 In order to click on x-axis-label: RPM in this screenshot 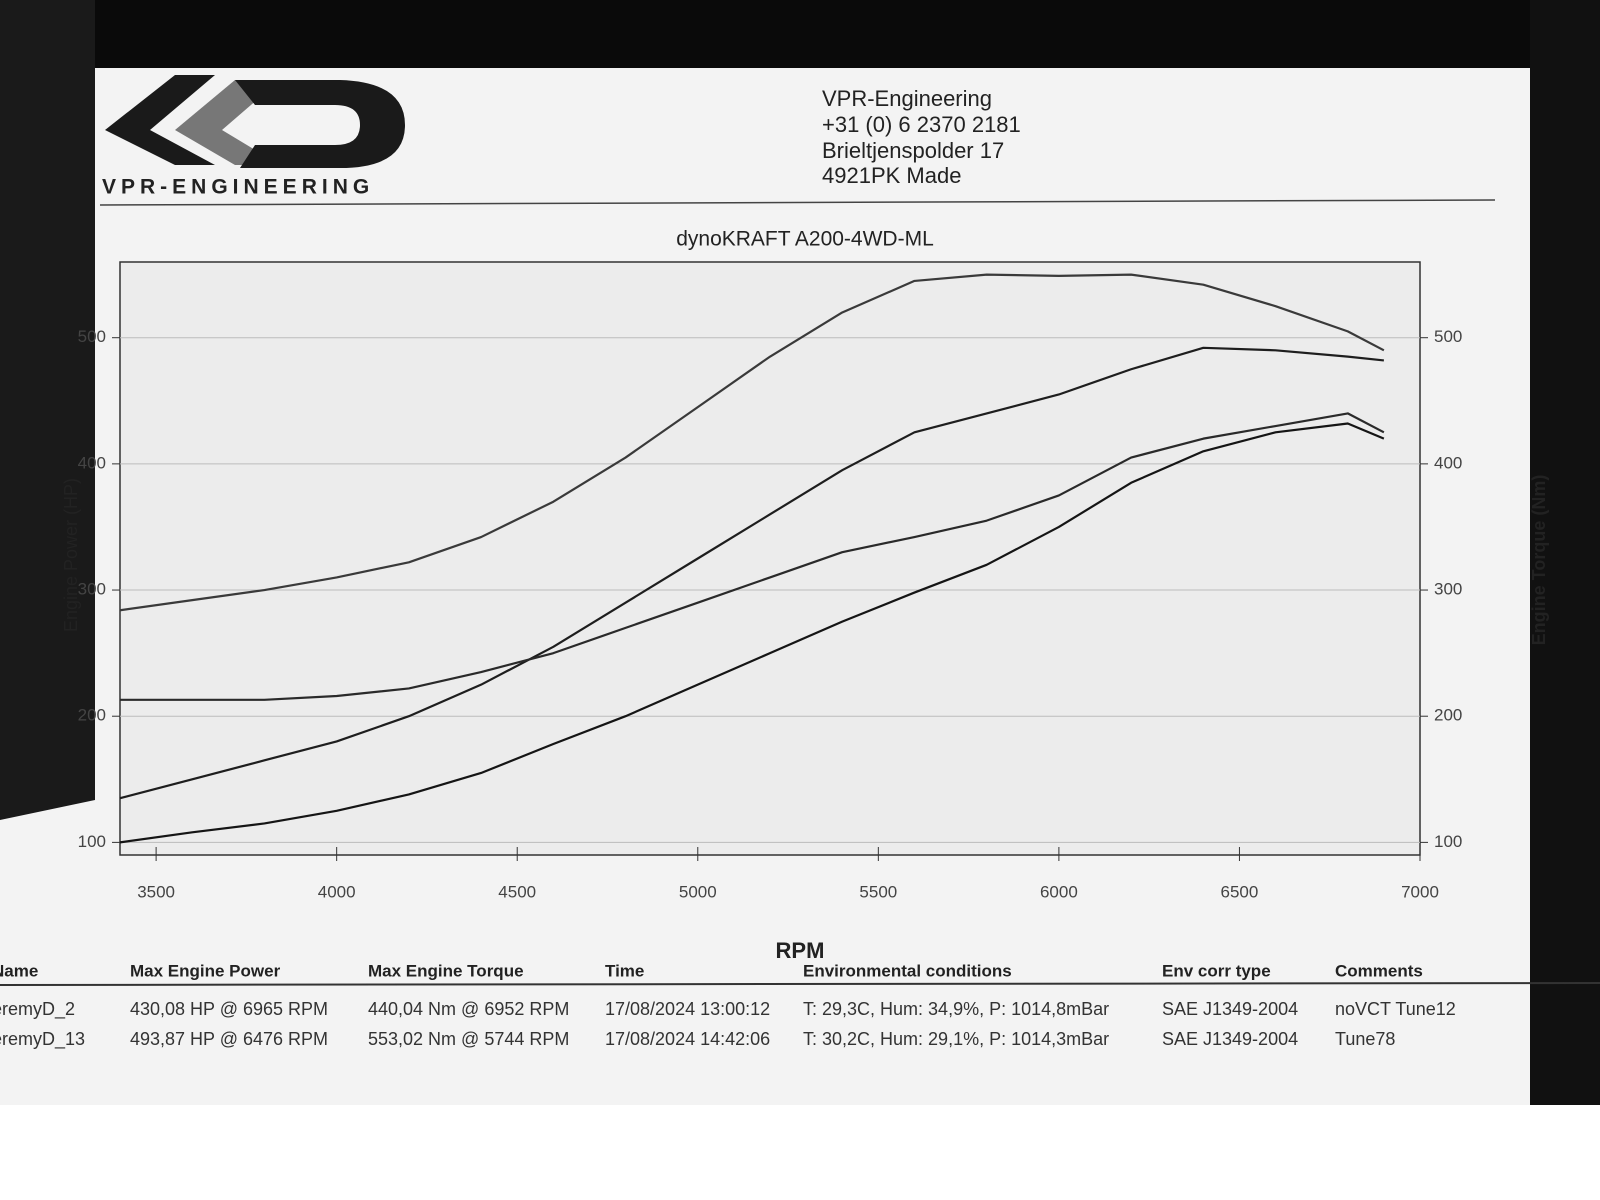, I will do `click(800, 950)`.